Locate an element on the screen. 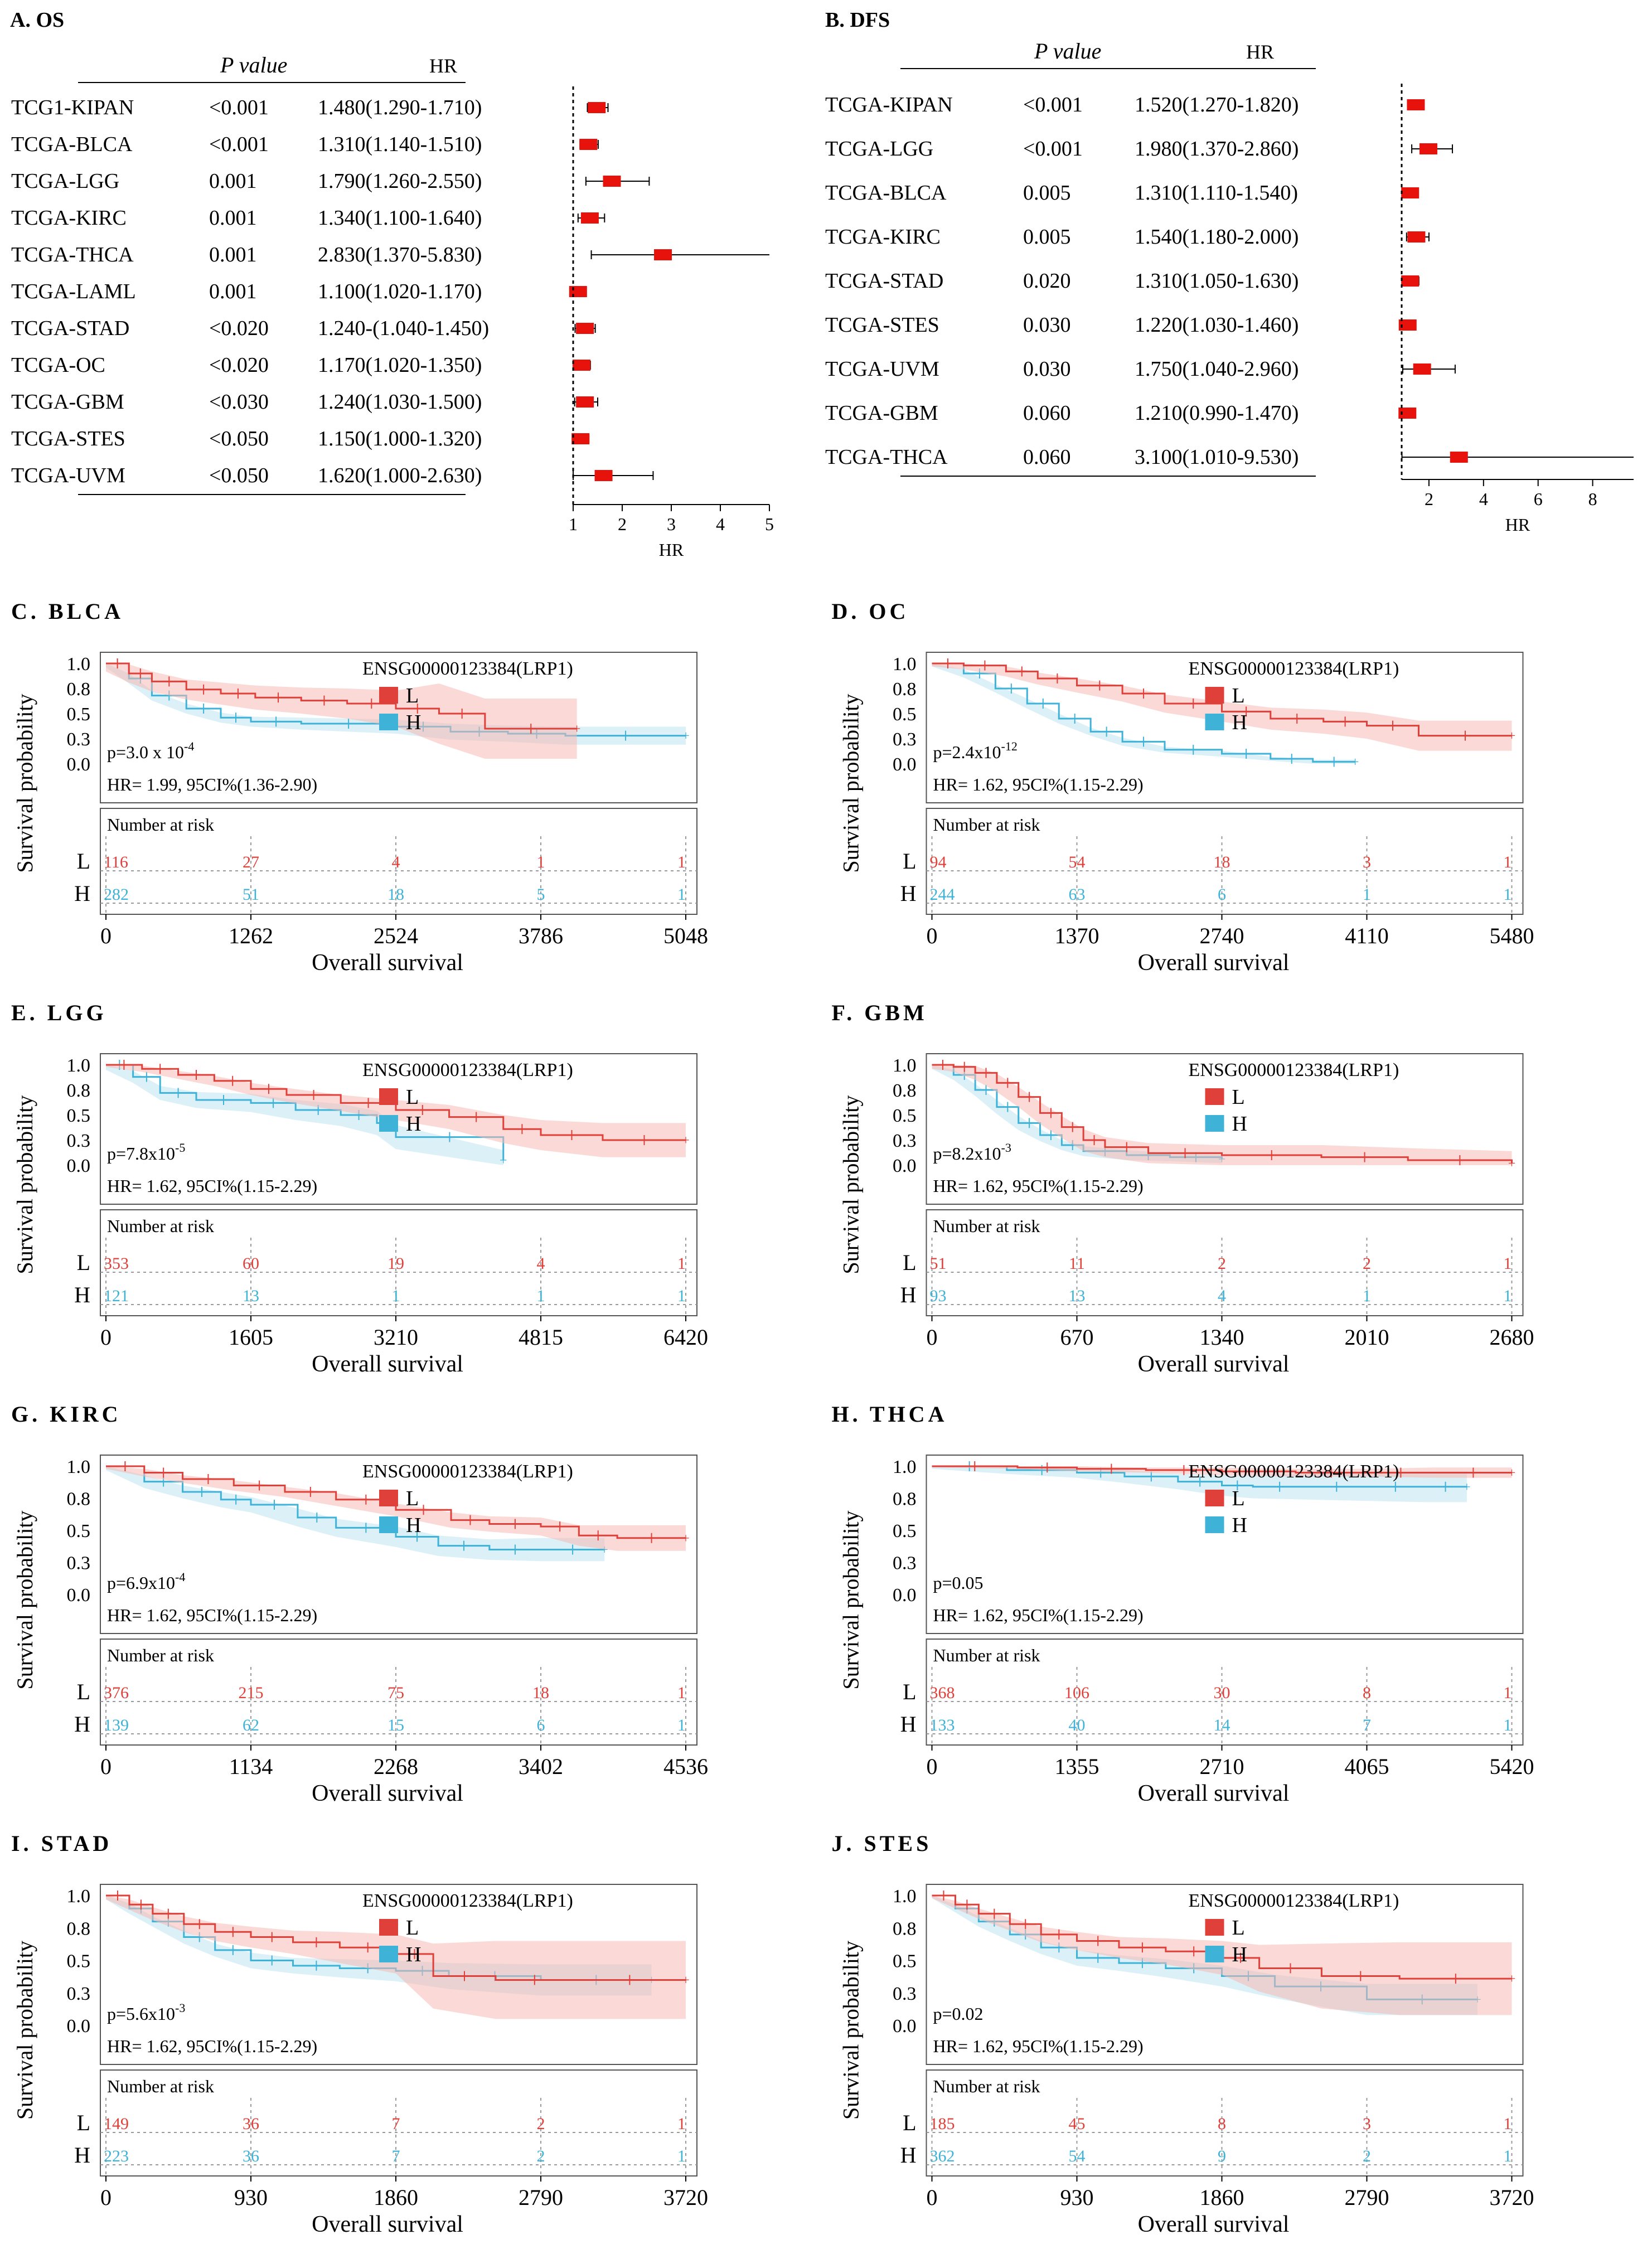 Image resolution: width=1652 pixels, height=2254 pixels. x-tick-label: 2680 is located at coordinates (1512, 1337).